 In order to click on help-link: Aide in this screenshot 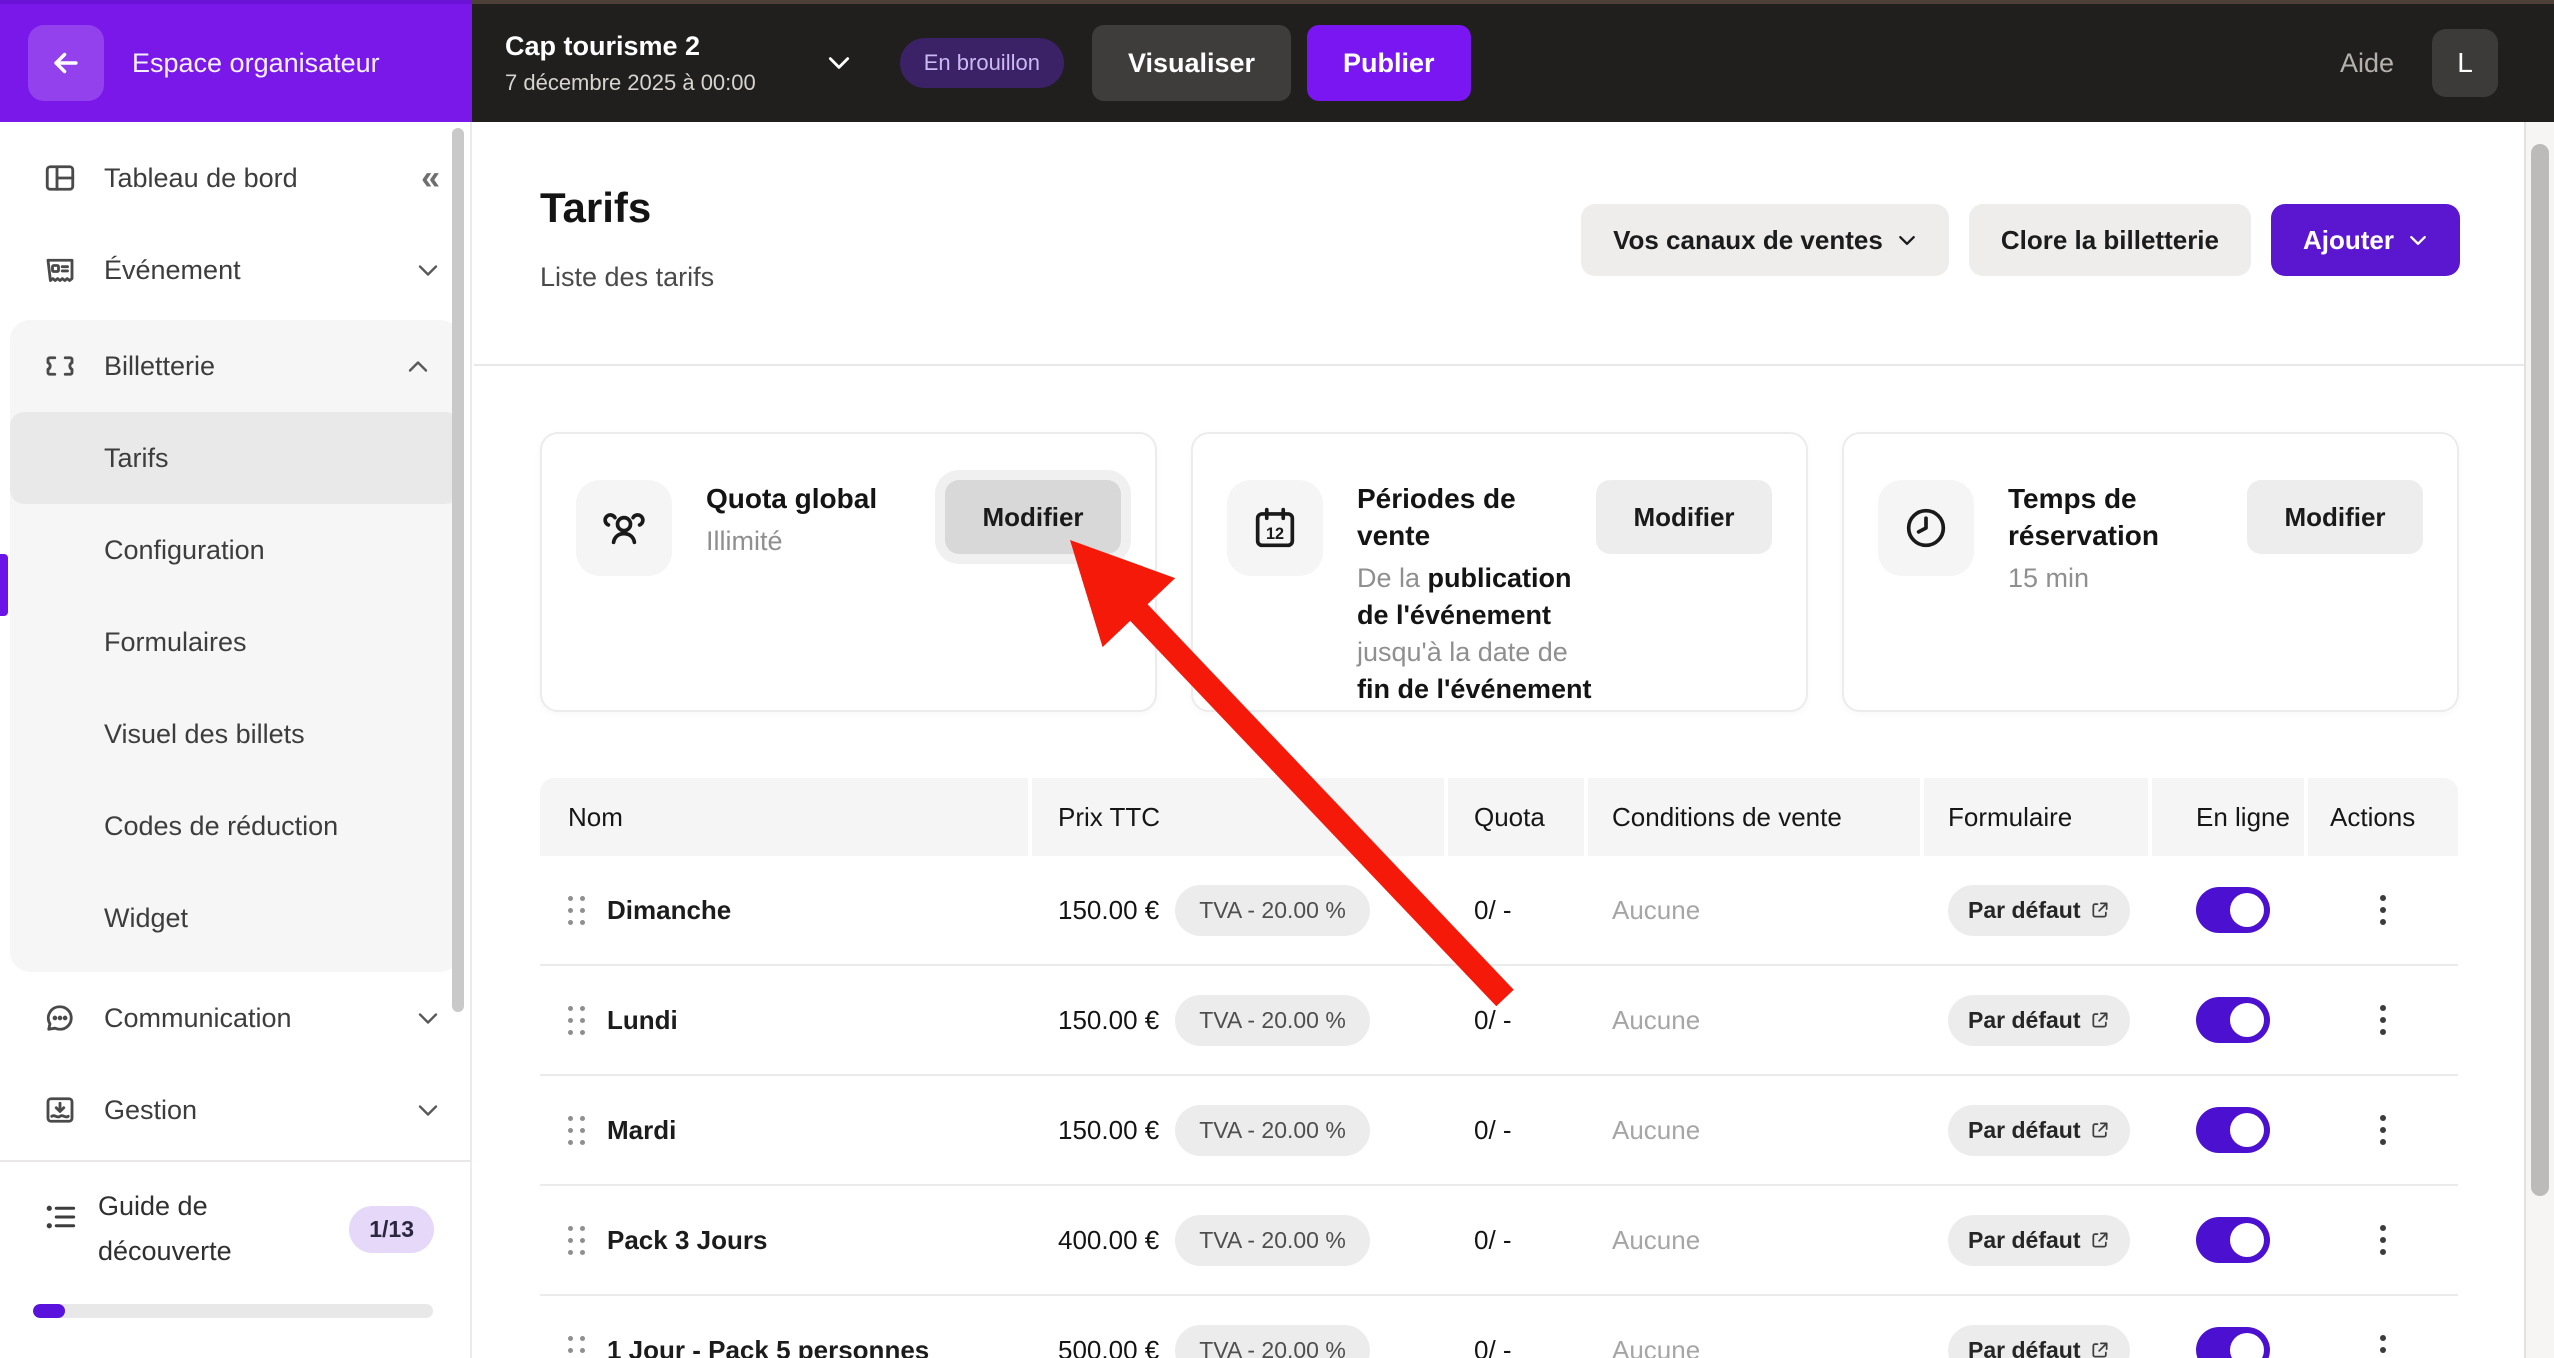, I will do `click(2366, 62)`.